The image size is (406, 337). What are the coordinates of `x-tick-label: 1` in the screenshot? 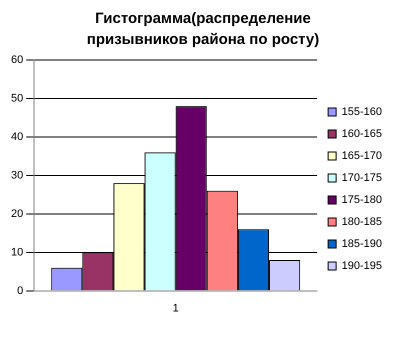 It's located at (175, 308).